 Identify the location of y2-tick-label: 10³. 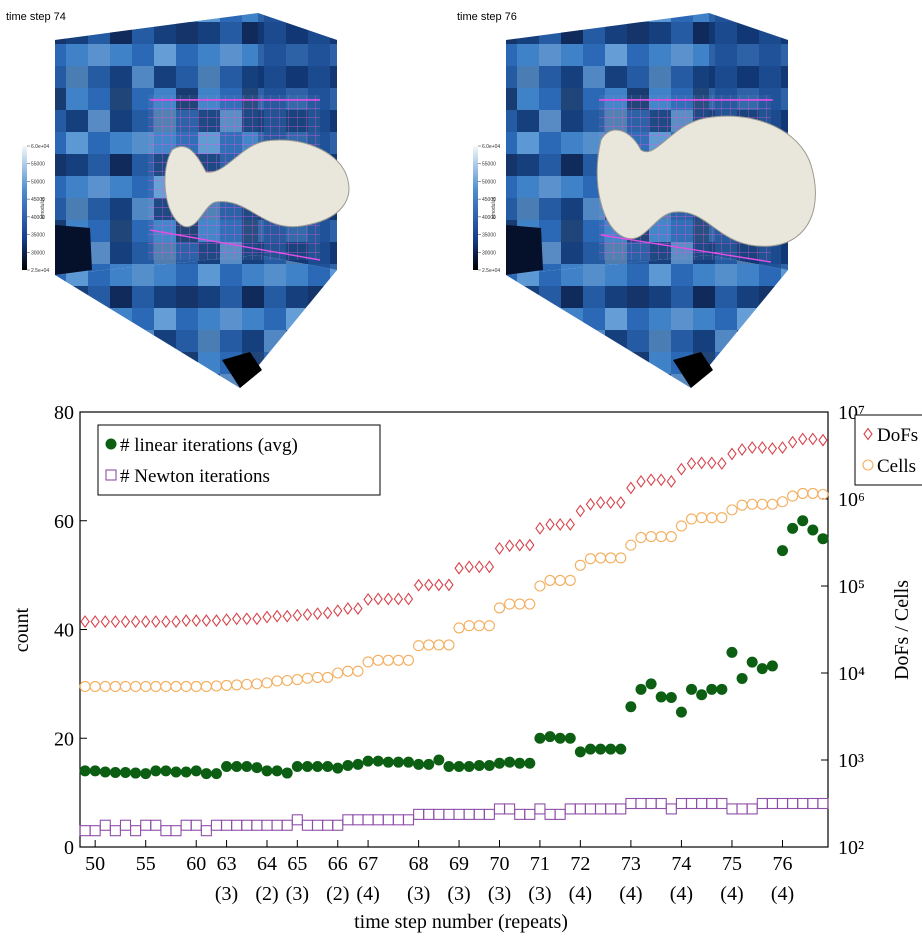
(851, 761).